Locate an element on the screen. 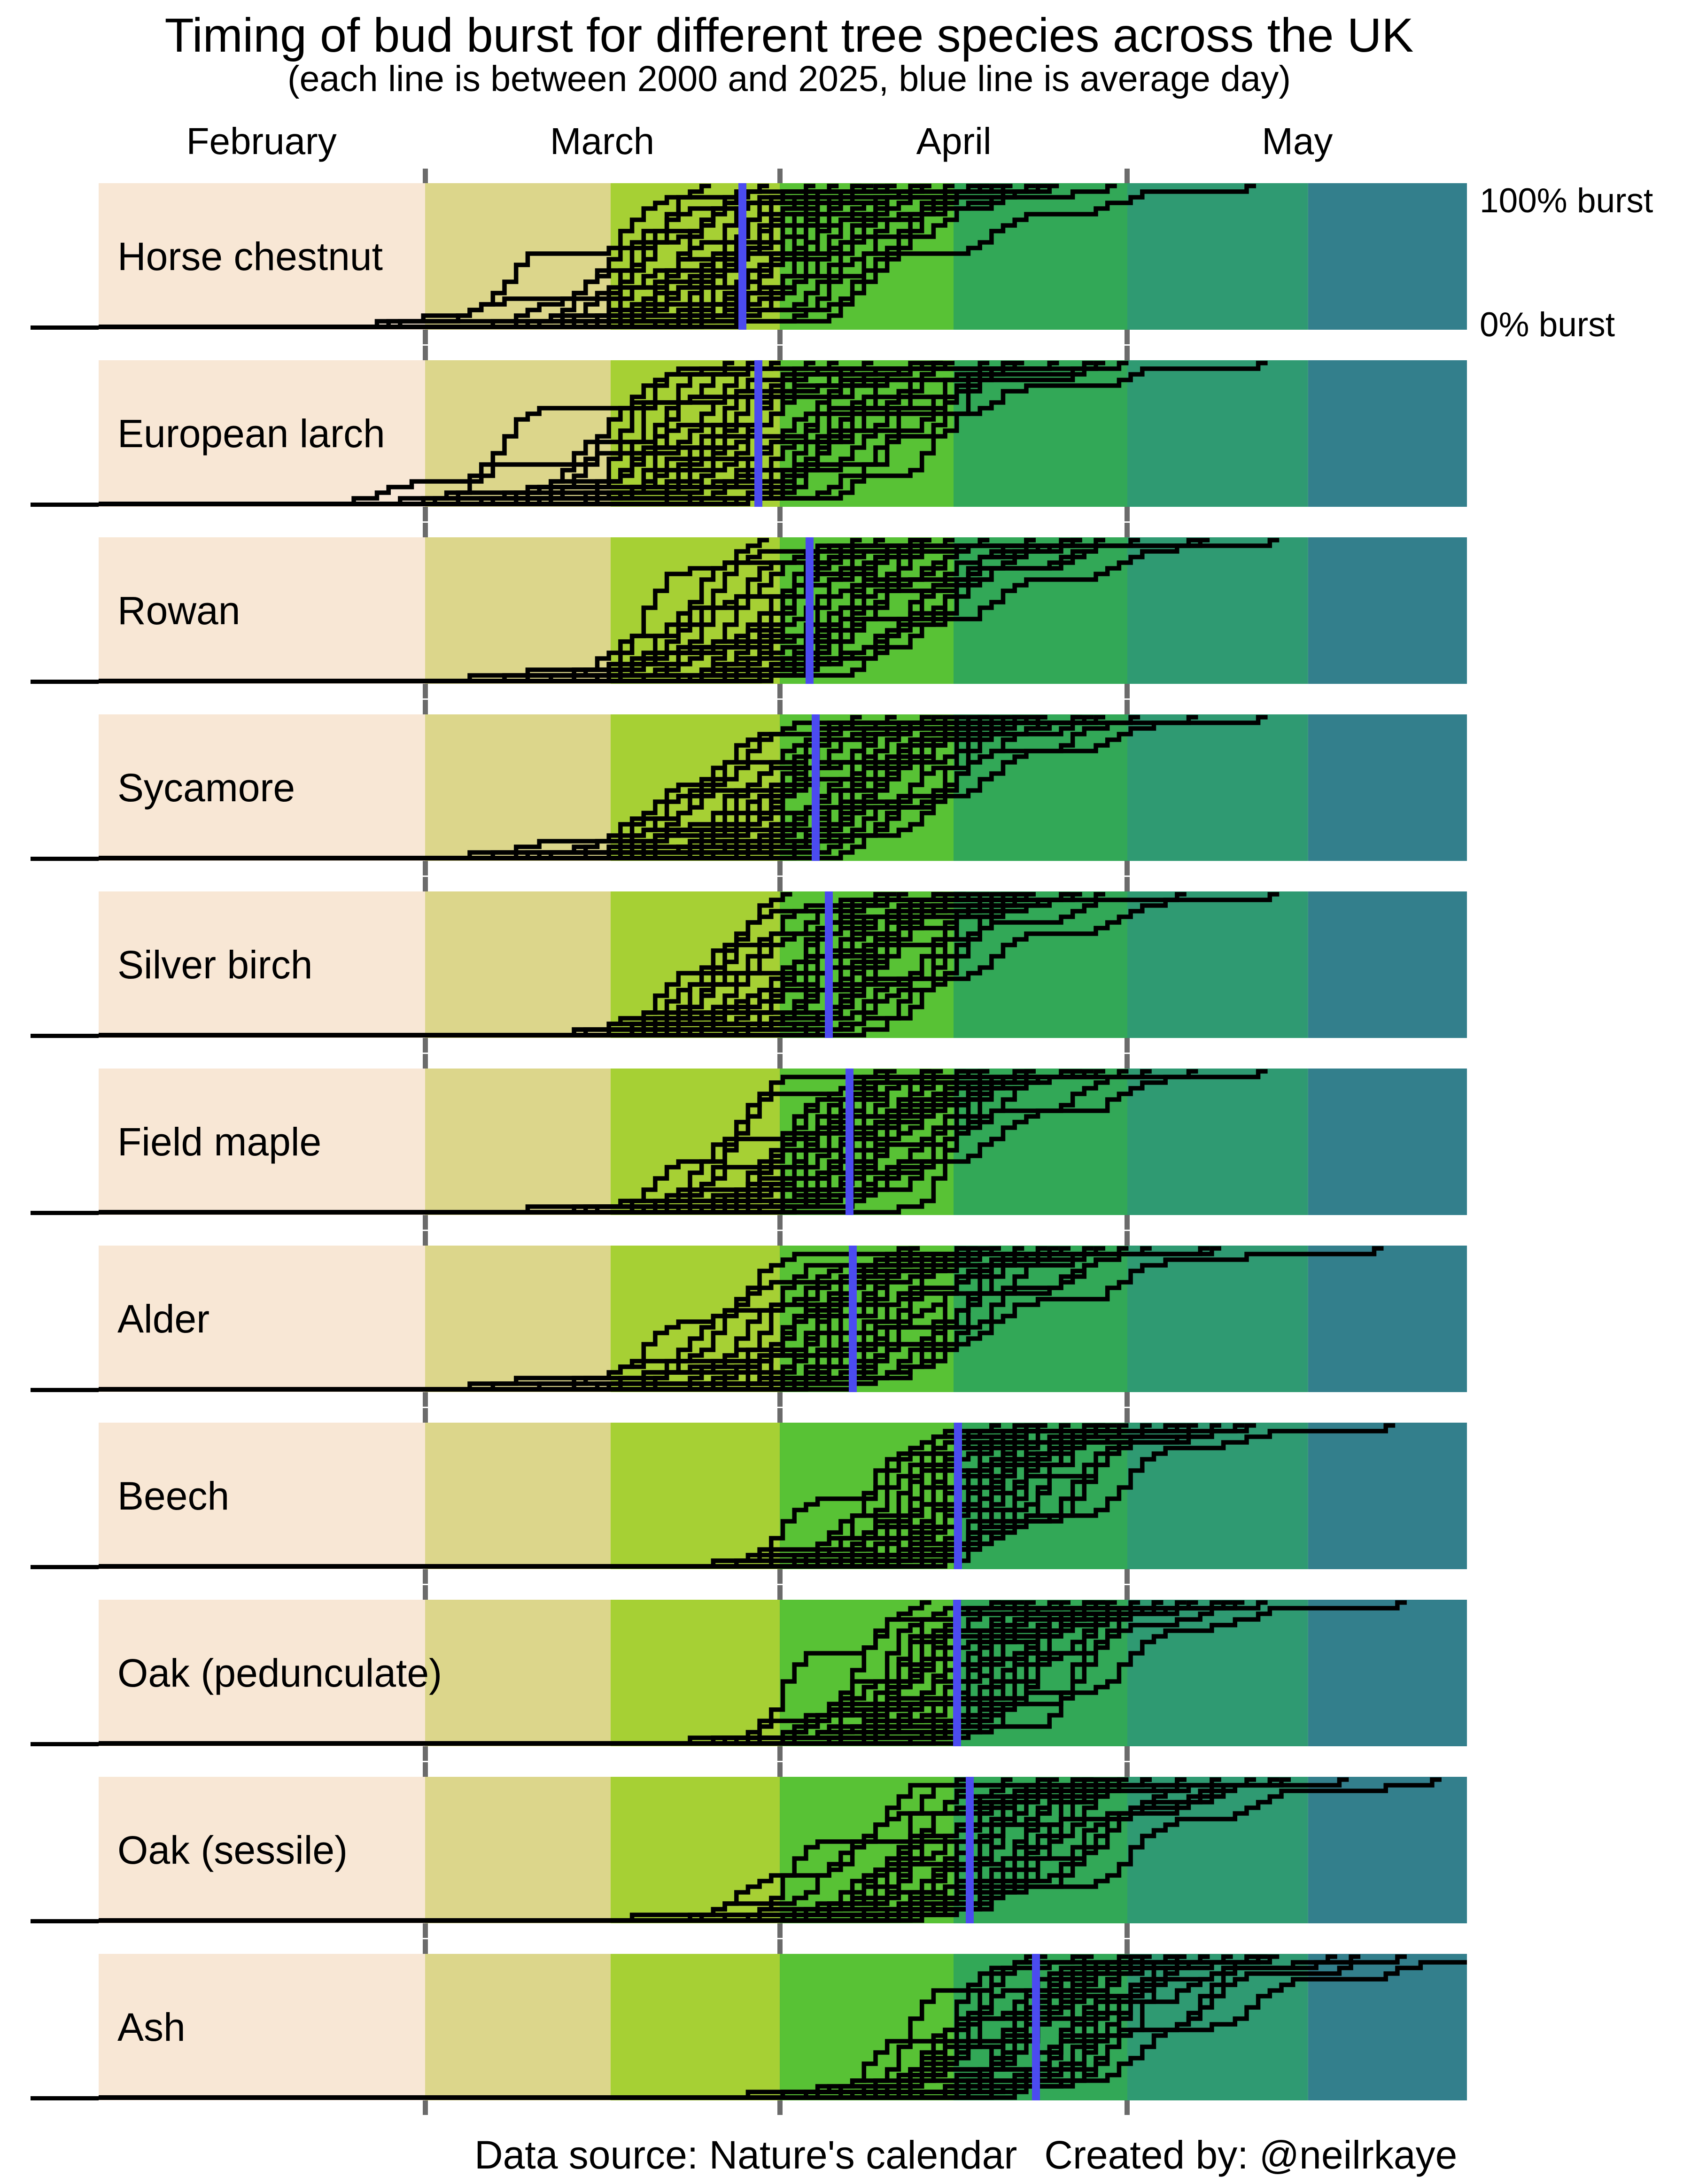 The image size is (1691, 2184). species-label-european-larch: European larch is located at coordinates (251, 433).